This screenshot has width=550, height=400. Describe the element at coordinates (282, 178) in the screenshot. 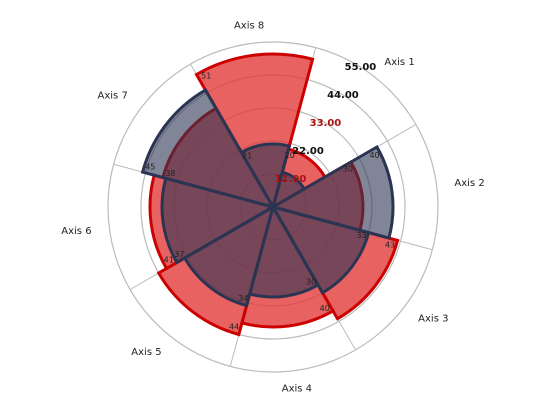

I see `data-label-series-2-1: 12` at that location.